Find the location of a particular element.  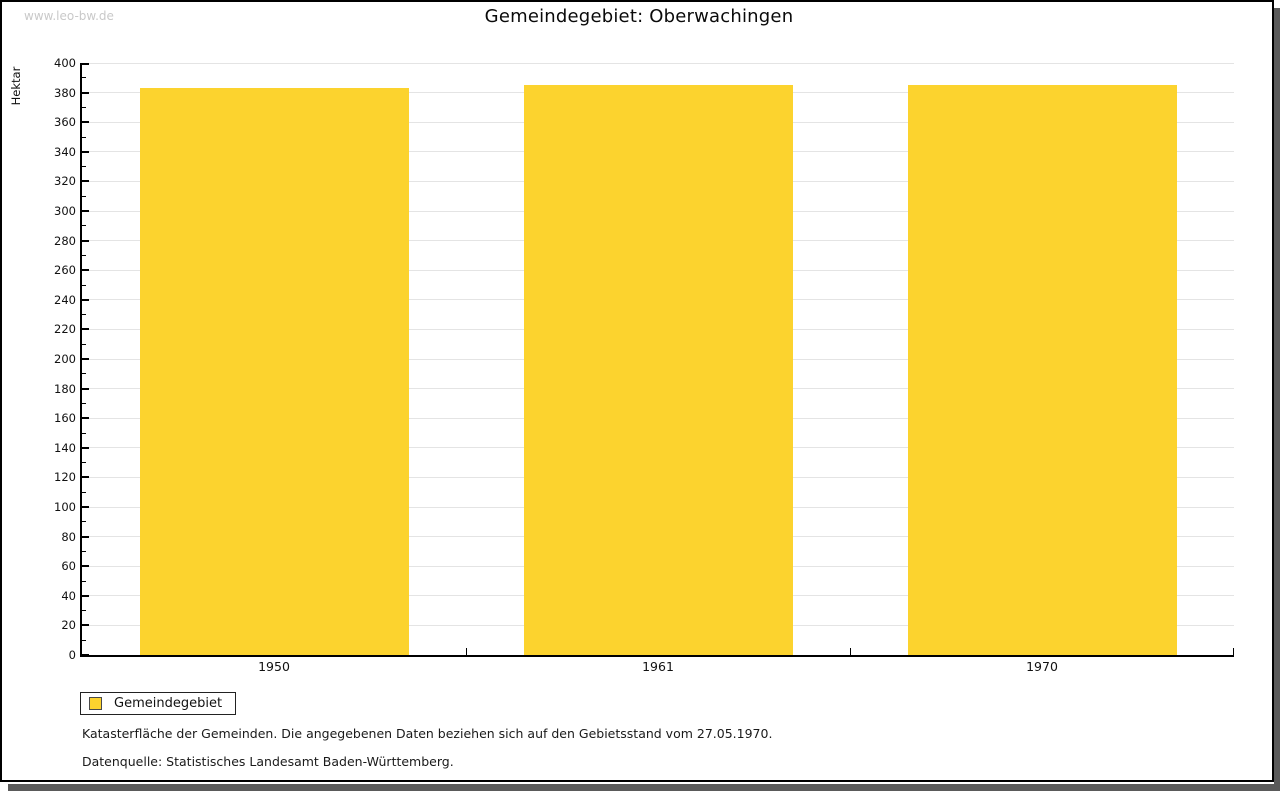

frame-shadow-right is located at coordinates (1277, 399).